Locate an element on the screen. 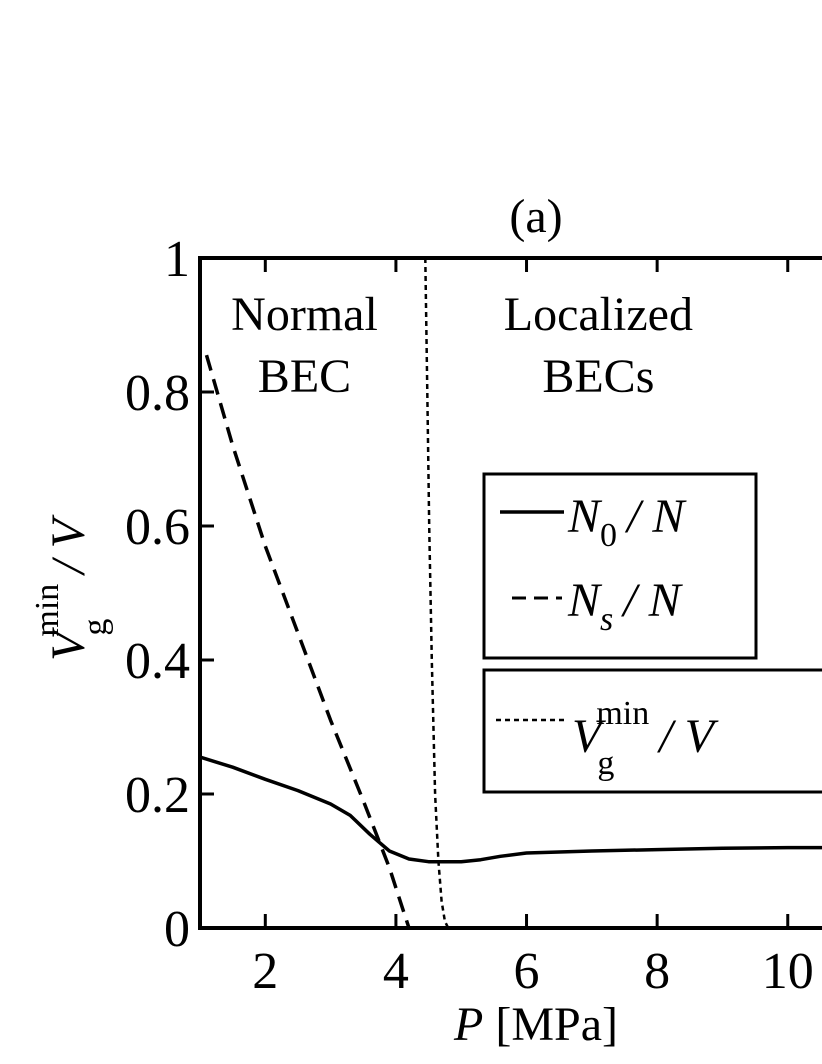  legend-label-ns: Ns / N is located at coordinates (625, 606).